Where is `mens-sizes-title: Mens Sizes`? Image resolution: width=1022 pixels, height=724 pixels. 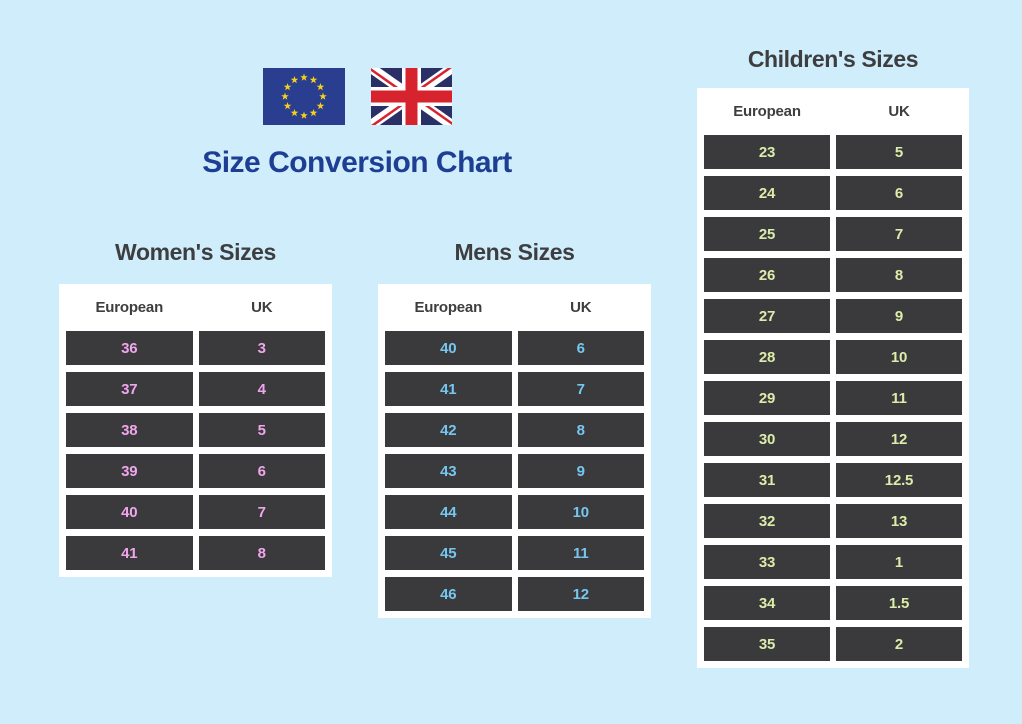 mens-sizes-title: Mens Sizes is located at coordinates (514, 252).